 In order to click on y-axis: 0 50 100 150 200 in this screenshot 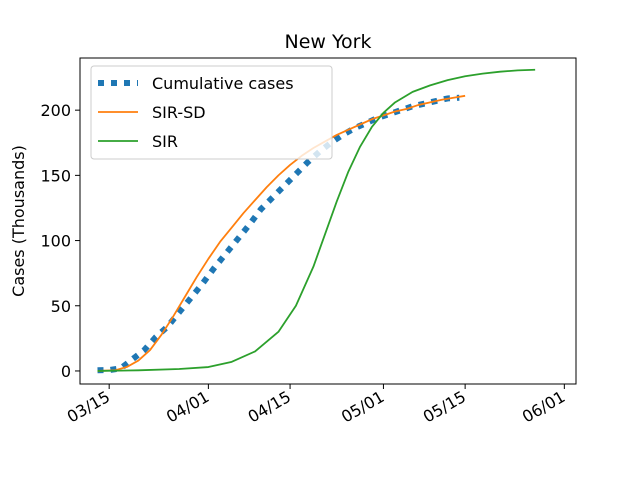, I will do `click(60, 241)`.